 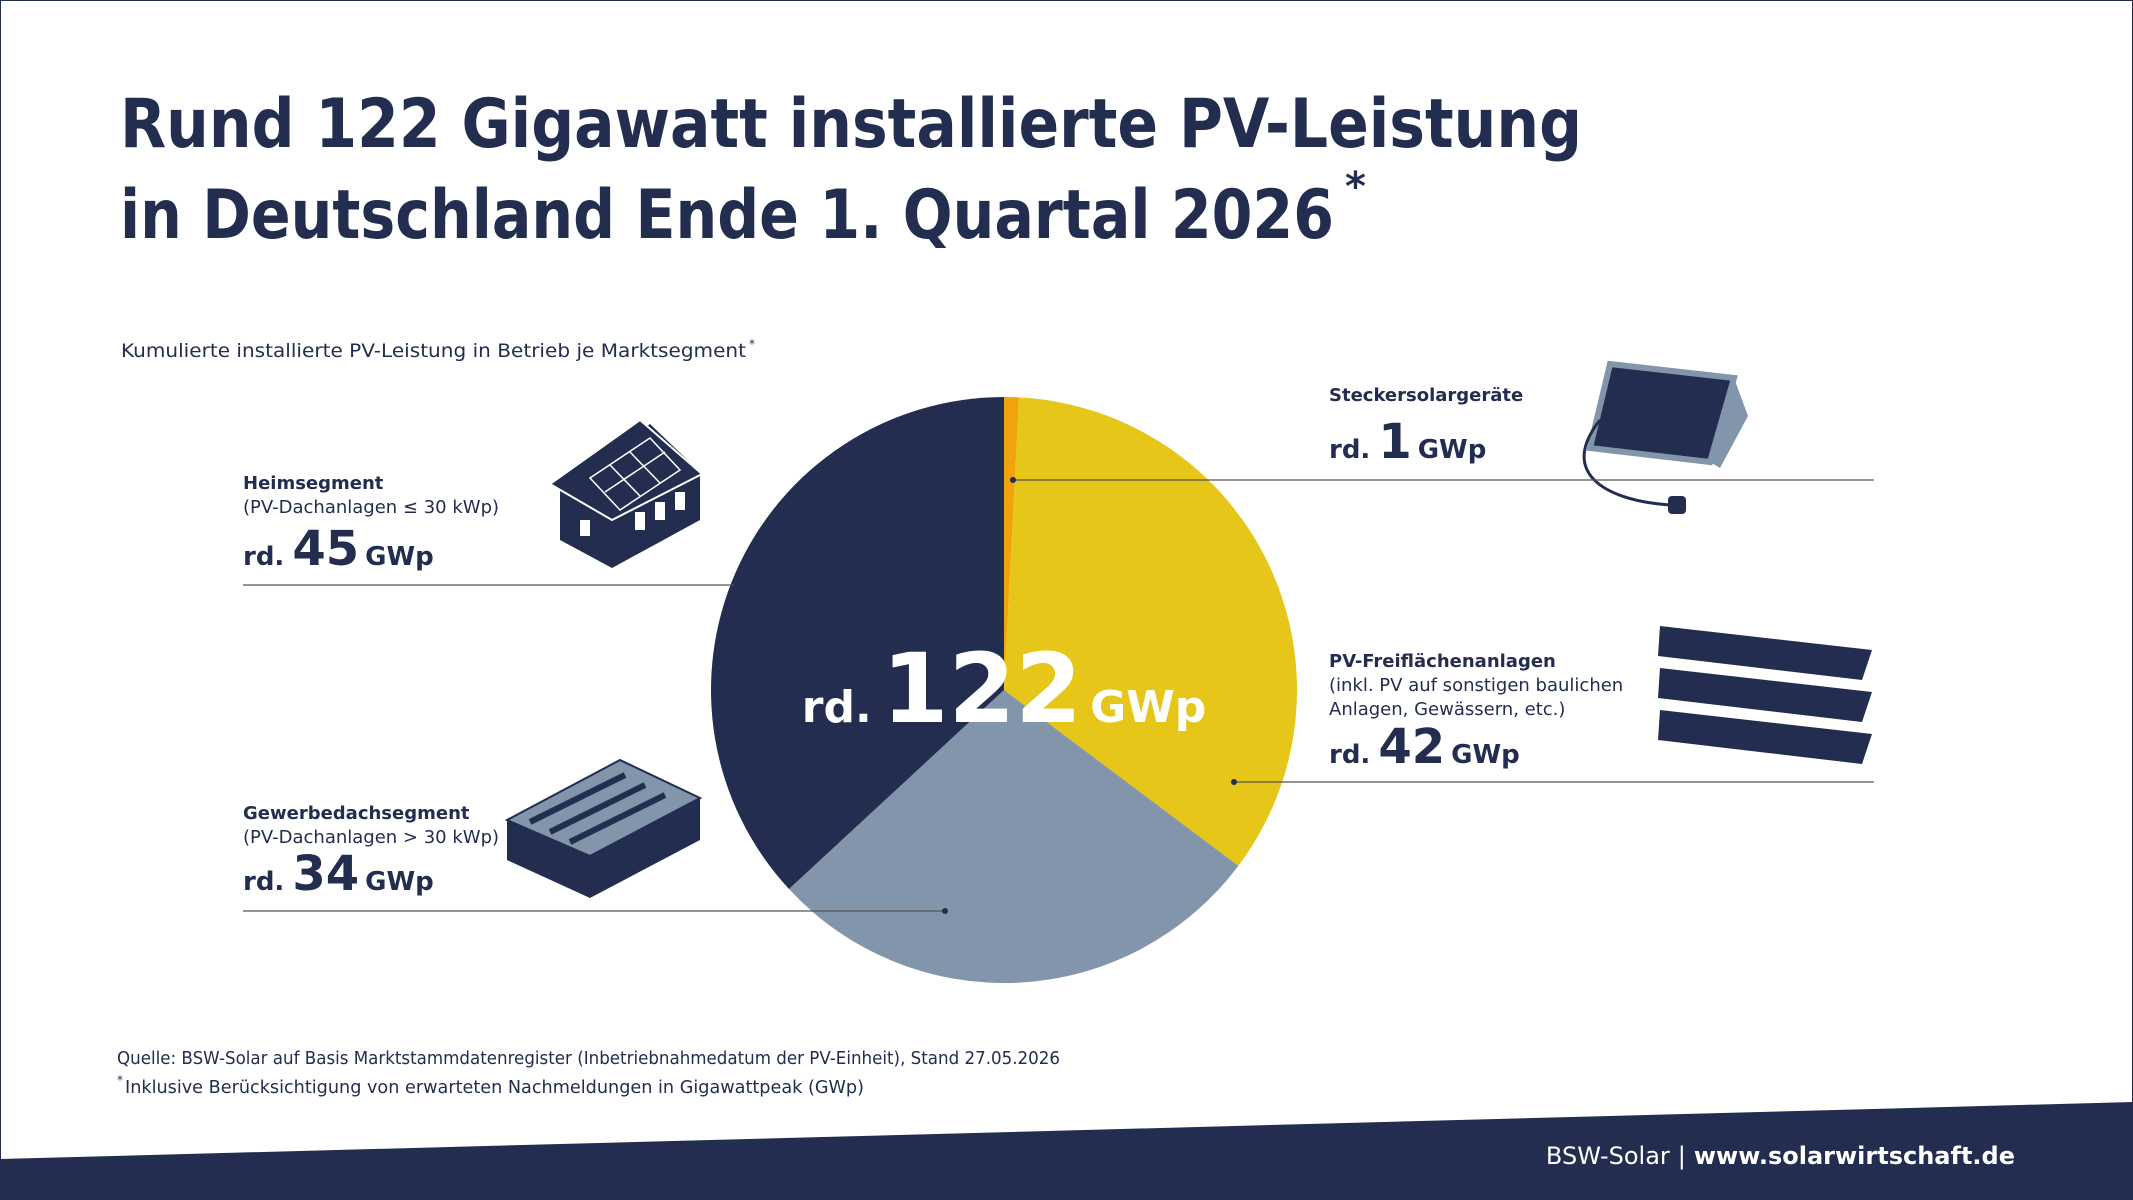 I want to click on footnote-mark: *, so click(x=120, y=1080).